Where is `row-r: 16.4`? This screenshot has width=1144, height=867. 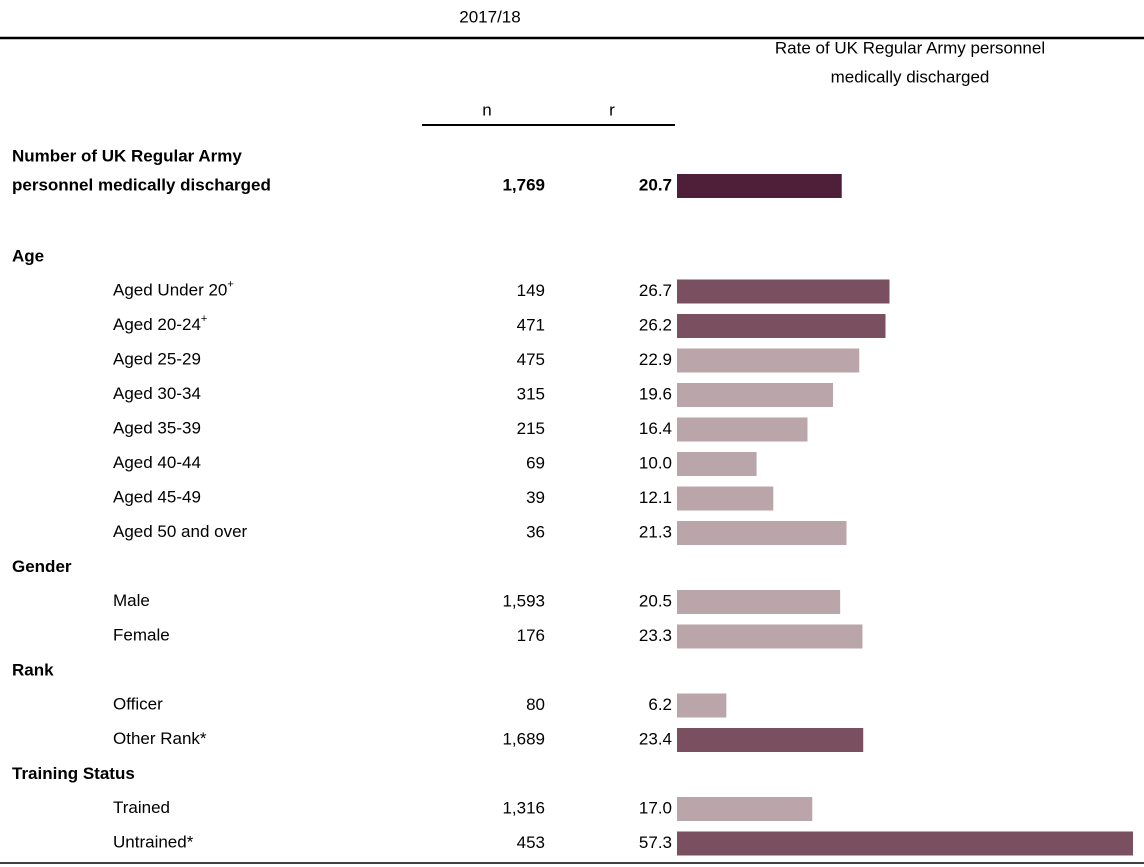 row-r: 16.4 is located at coordinates (655, 428).